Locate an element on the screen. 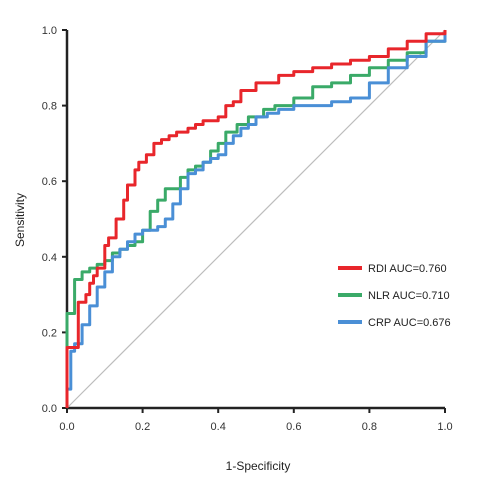 The width and height of the screenshot is (500, 500). x-axis-title: 1-Specificity is located at coordinates (258, 466).